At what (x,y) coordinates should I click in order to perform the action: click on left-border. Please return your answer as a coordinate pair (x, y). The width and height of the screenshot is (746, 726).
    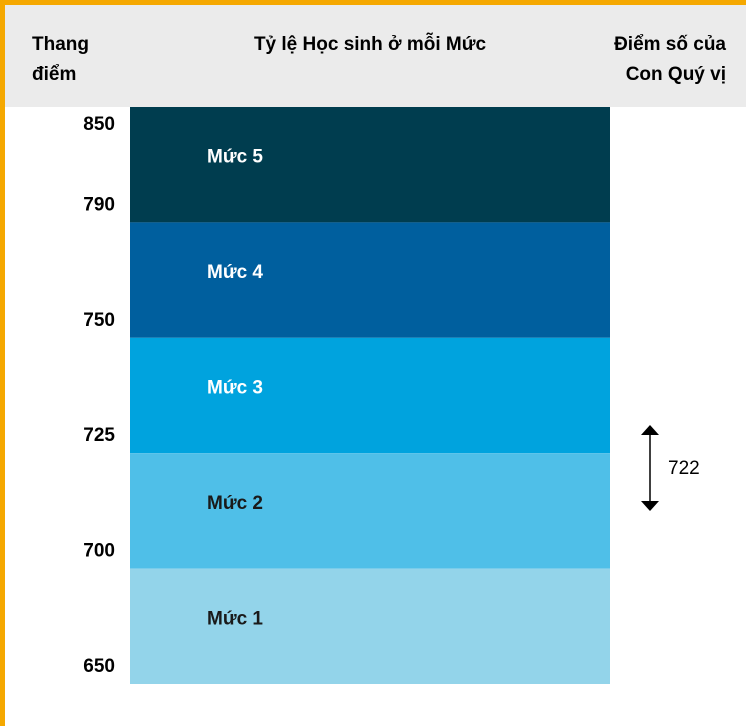
    Looking at the image, I should click on (2, 363).